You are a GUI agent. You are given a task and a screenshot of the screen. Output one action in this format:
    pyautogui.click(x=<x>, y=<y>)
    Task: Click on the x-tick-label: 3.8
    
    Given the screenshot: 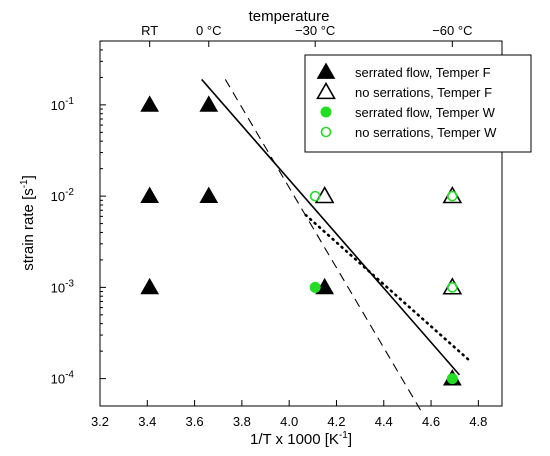 What is the action you would take?
    pyautogui.click(x=242, y=421)
    